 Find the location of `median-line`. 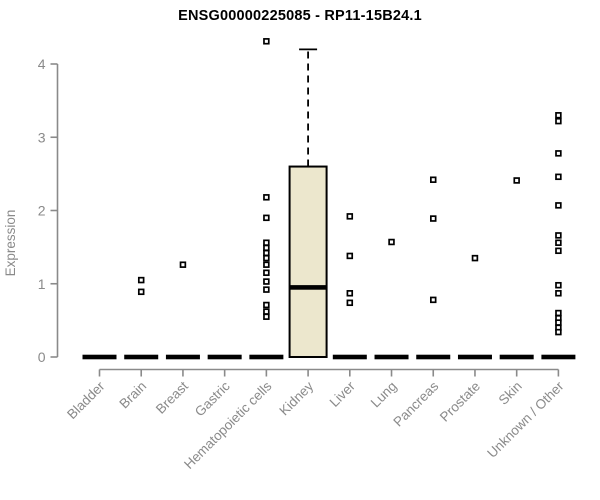

median-line is located at coordinates (308, 287).